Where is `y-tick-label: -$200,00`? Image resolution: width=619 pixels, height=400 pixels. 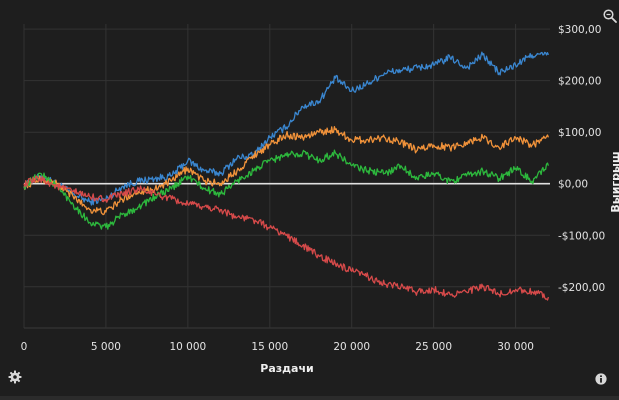
y-tick-label: -$200,00 is located at coordinates (581, 288).